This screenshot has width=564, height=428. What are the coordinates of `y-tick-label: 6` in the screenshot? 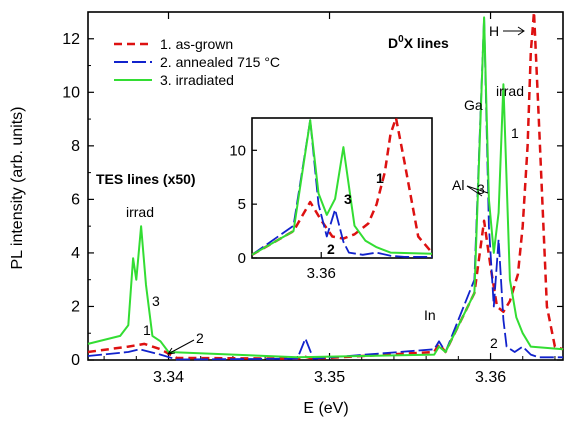 It's located at (75, 199).